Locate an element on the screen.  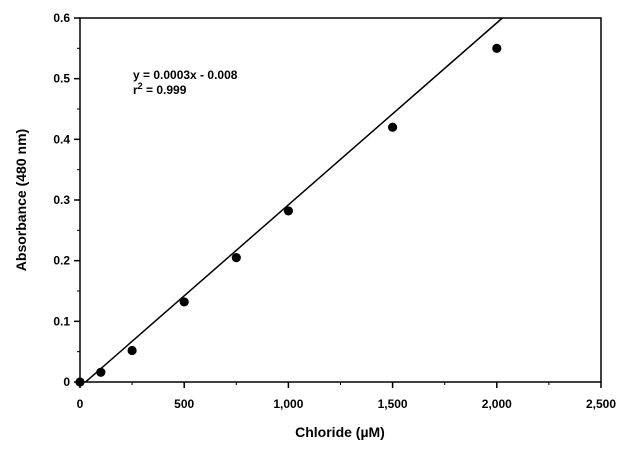
y-tick-label: 0.4 is located at coordinates (61, 139).